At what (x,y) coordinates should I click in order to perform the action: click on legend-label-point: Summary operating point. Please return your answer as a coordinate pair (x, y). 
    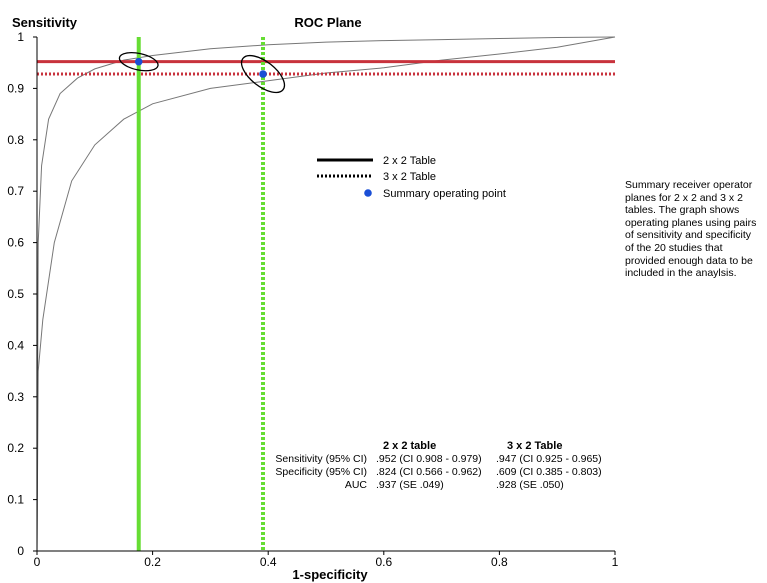
    Looking at the image, I should click on (444, 194).